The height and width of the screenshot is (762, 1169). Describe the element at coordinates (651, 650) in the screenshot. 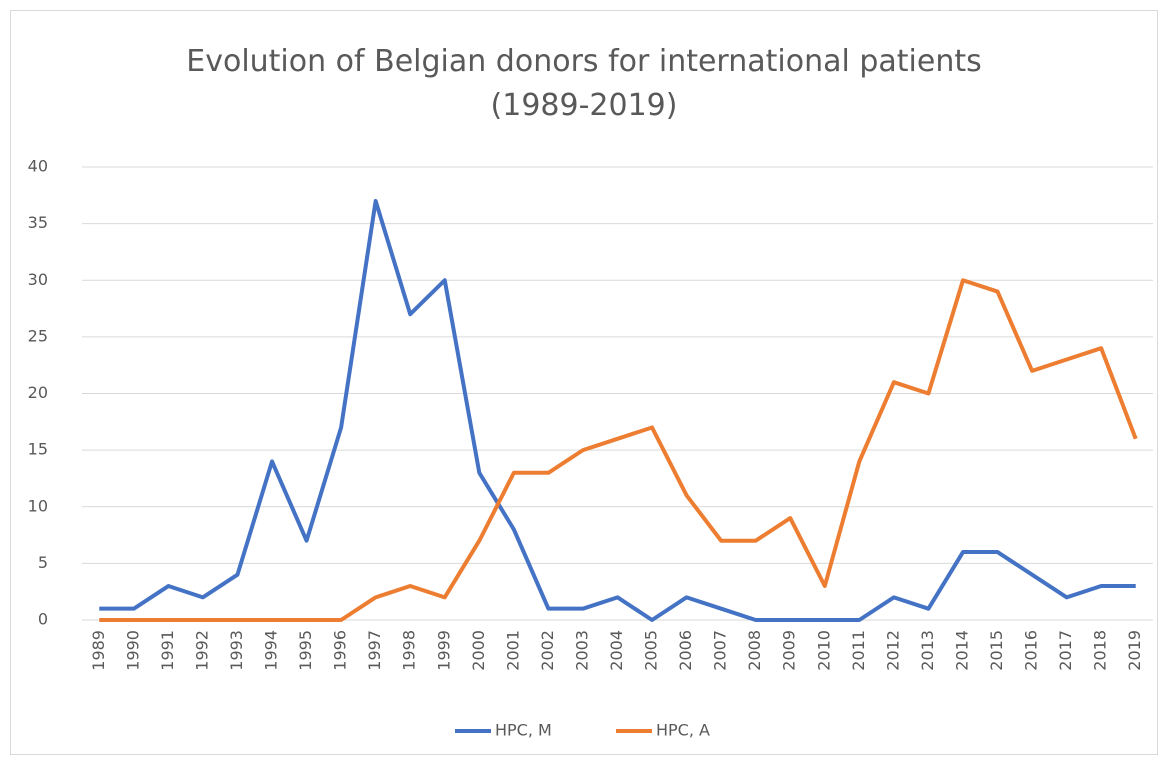

I see `x-tick-label: 2005` at that location.